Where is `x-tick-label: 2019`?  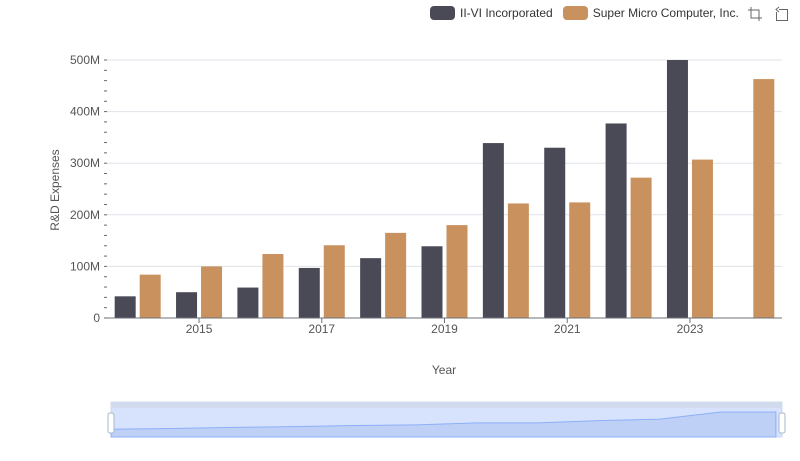
x-tick-label: 2019 is located at coordinates (444, 329).